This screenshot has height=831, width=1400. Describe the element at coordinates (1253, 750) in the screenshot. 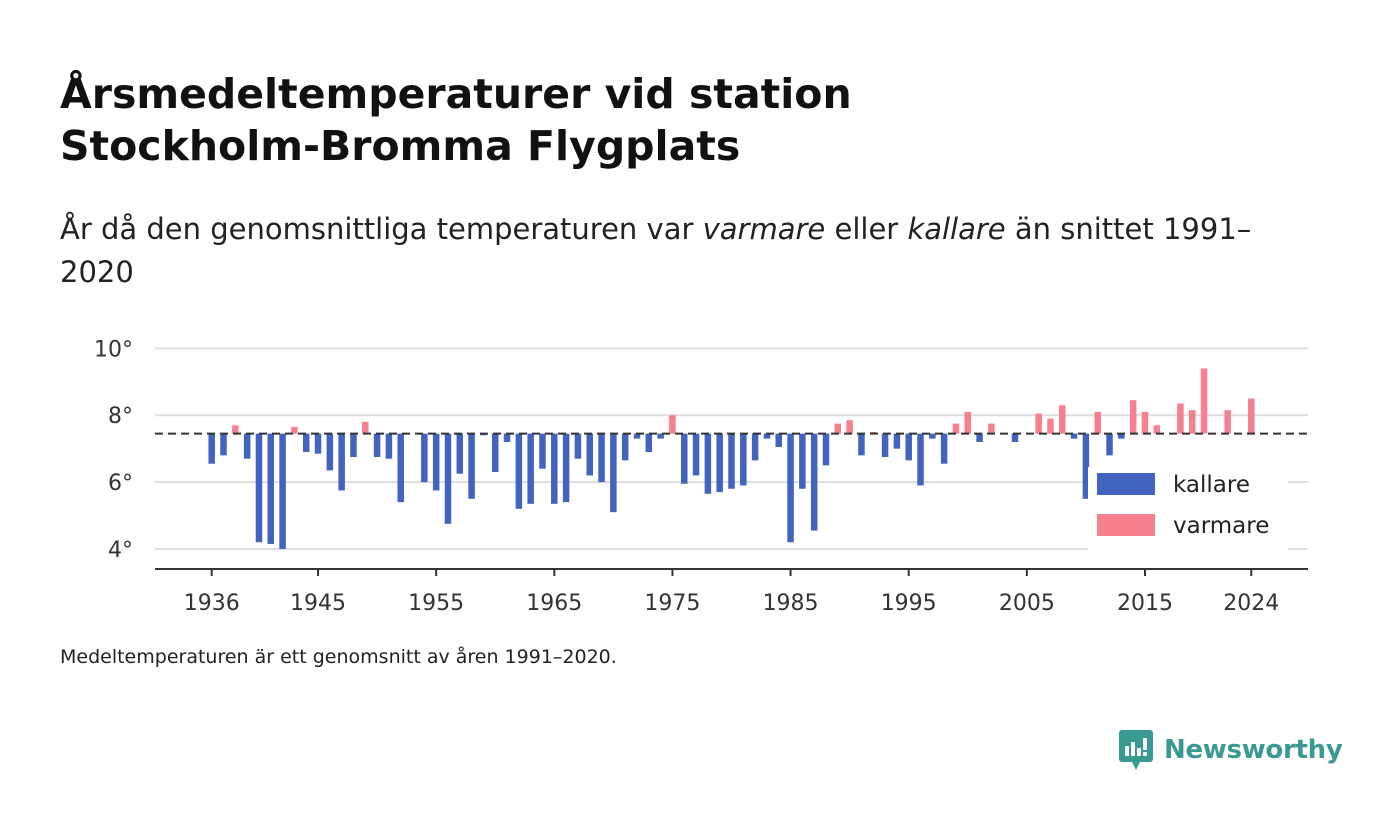

I see `newsworthy-logo-text: Newsworthy` at that location.